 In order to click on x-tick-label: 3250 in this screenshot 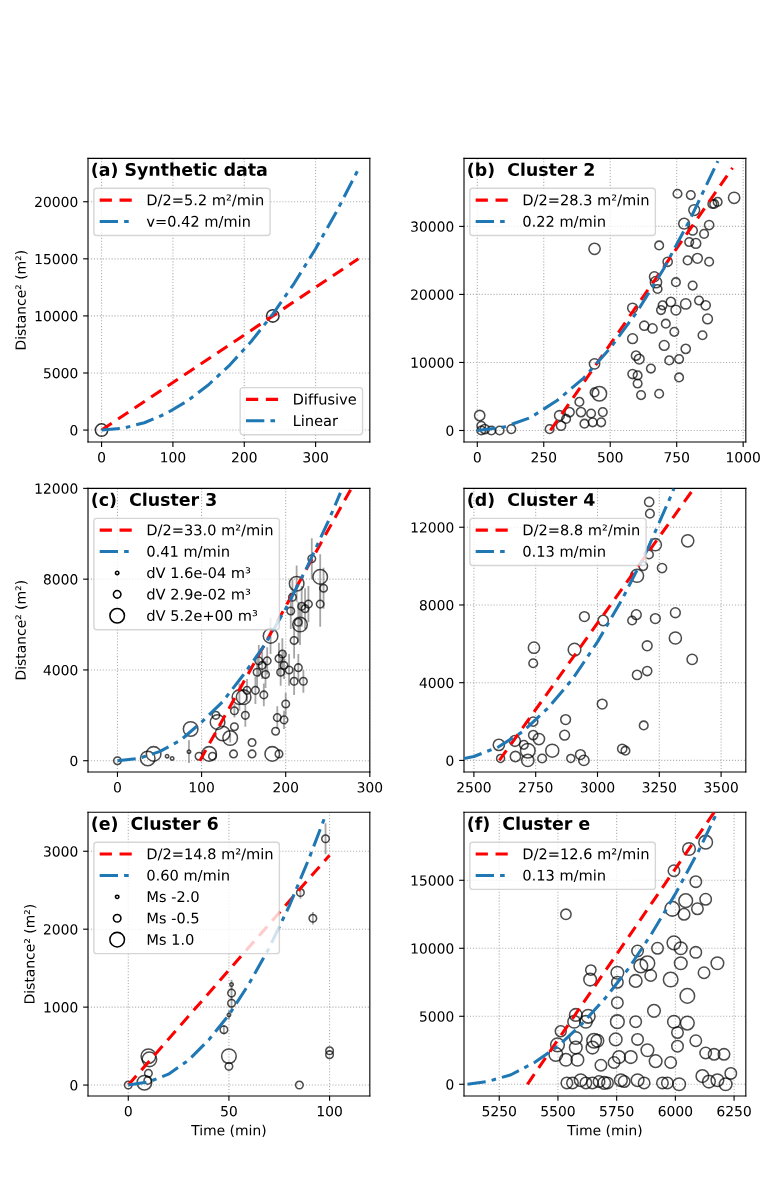, I will do `click(659, 787)`.